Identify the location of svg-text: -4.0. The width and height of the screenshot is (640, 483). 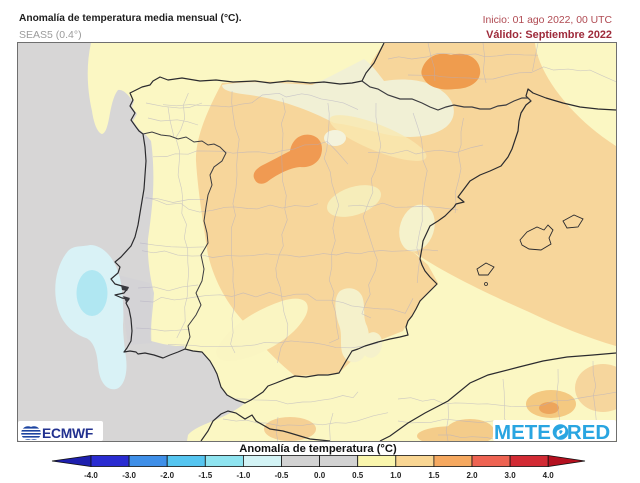
(91, 475).